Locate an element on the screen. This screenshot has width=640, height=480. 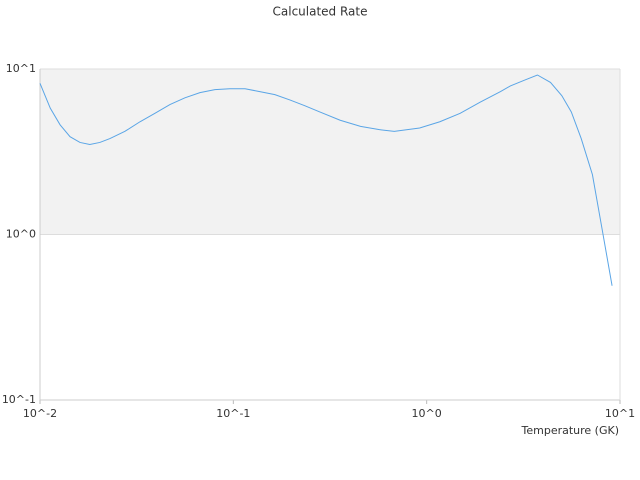
x-tick-label: 10^-1 is located at coordinates (233, 413).